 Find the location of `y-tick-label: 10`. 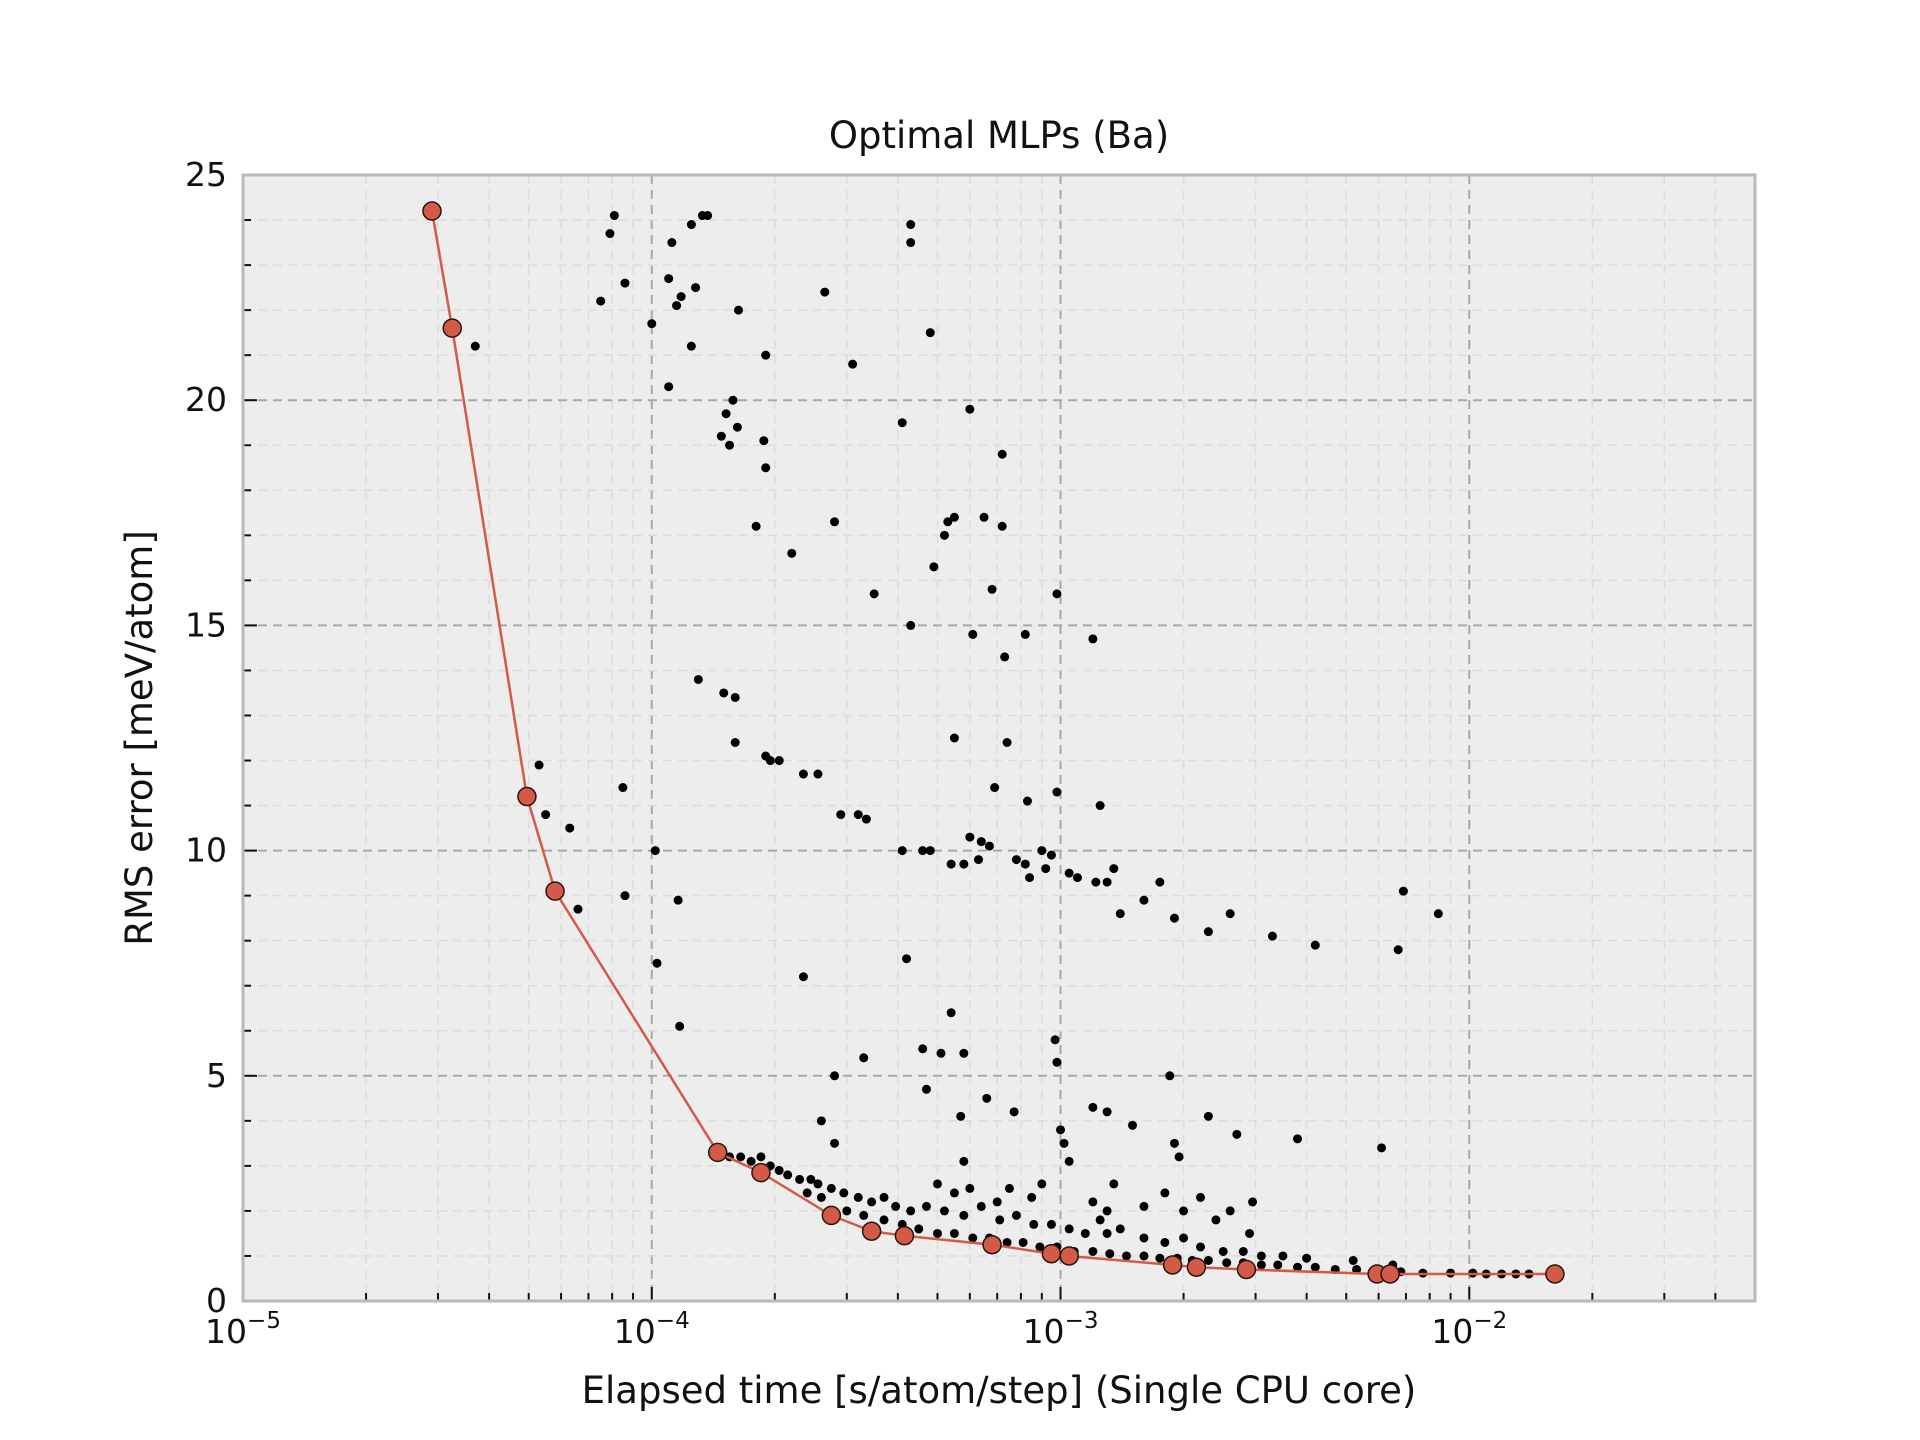

y-tick-label: 10 is located at coordinates (206, 850).